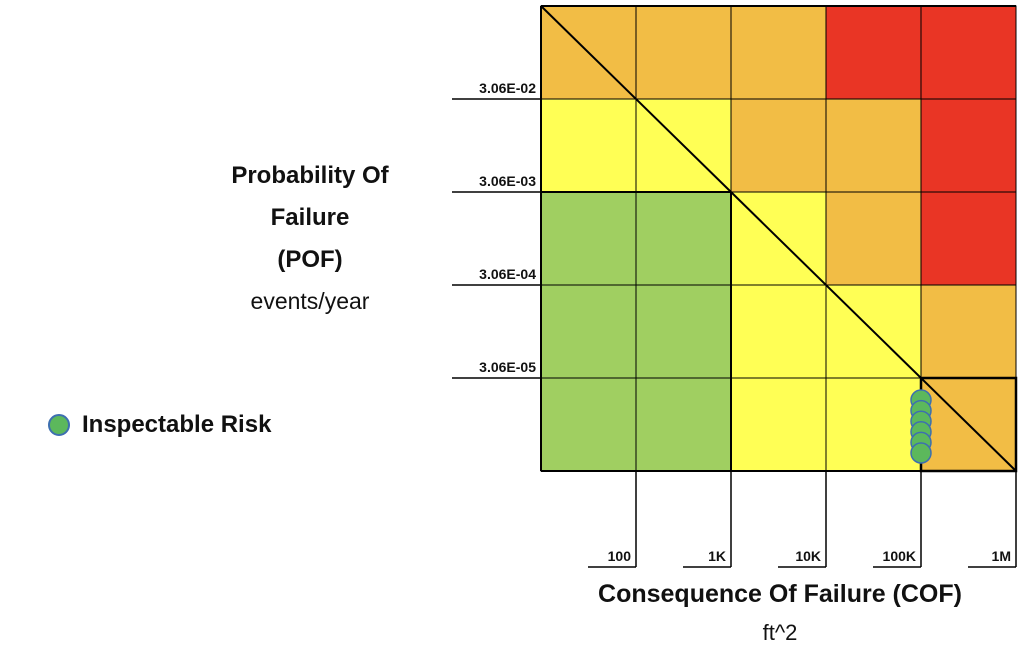  I want to click on x-axis-unit: ft^2, so click(780, 632).